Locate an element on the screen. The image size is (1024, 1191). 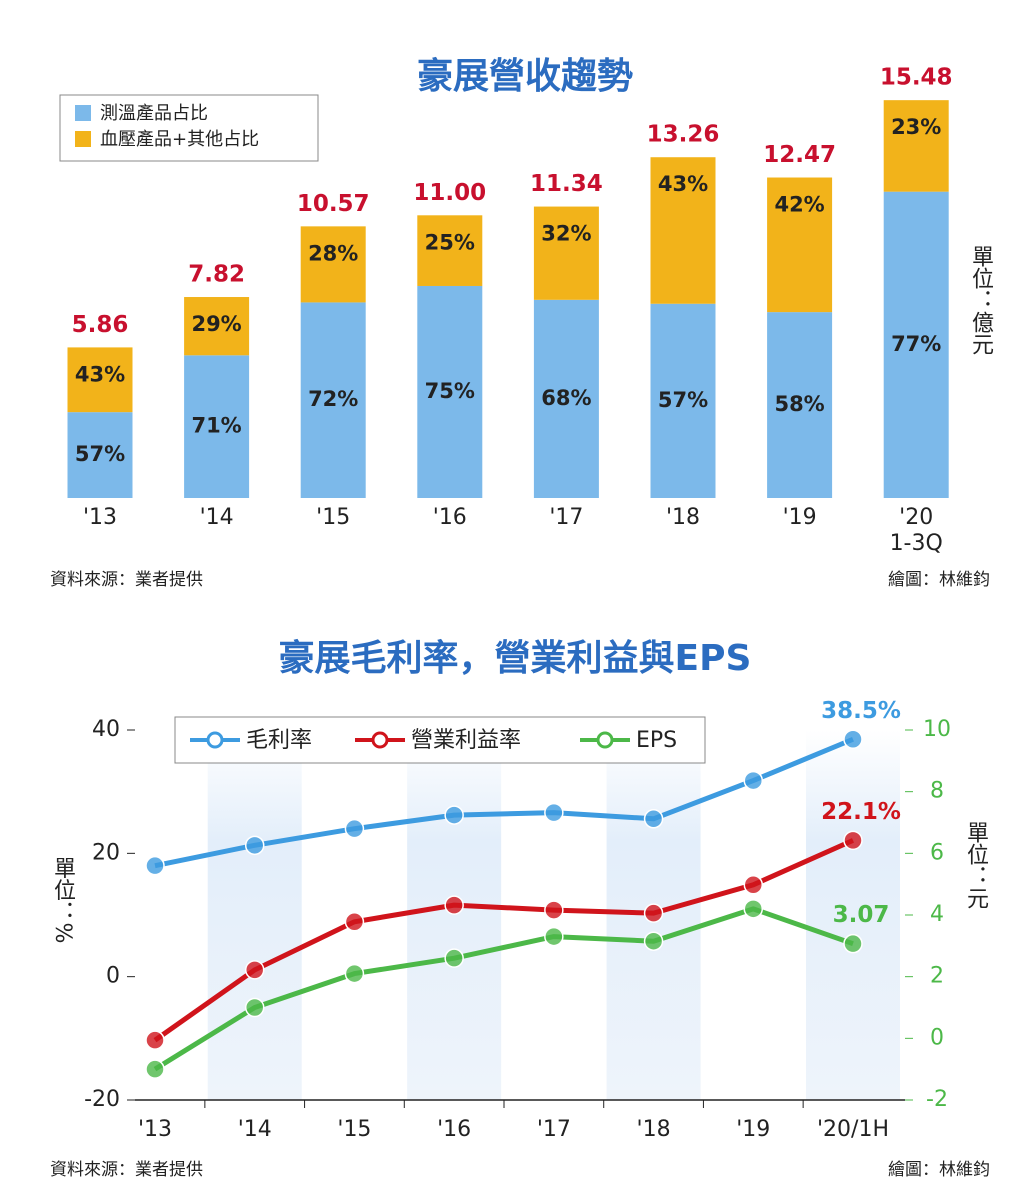
segment-label: 57% is located at coordinates (100, 454).